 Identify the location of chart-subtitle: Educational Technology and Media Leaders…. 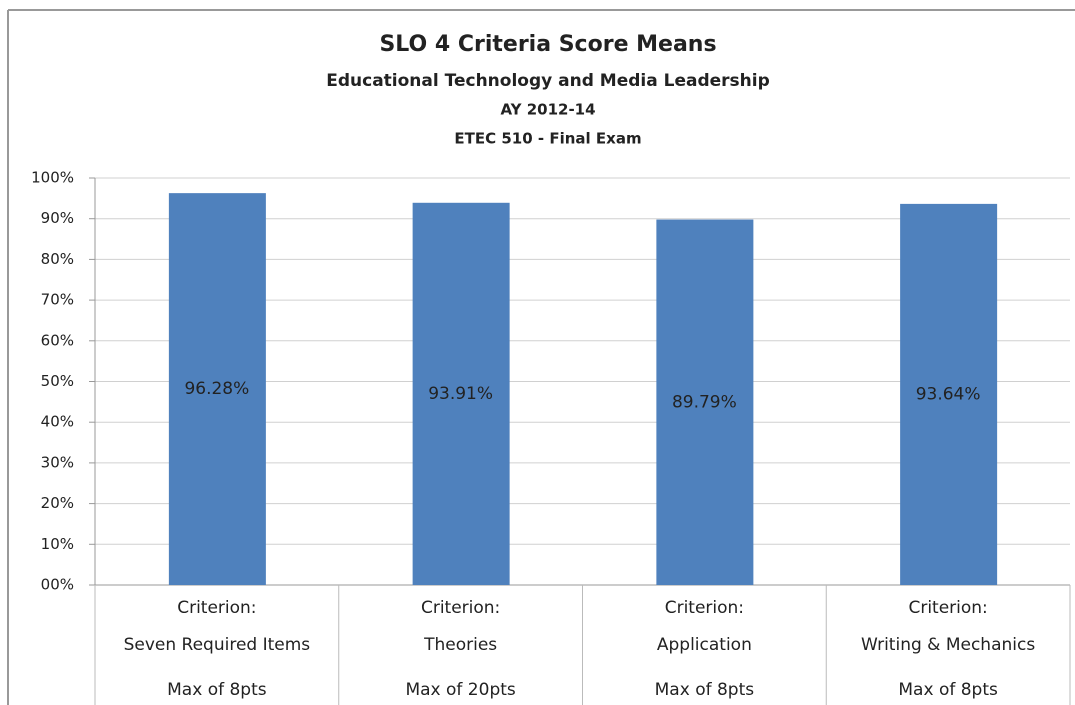
(548, 81).